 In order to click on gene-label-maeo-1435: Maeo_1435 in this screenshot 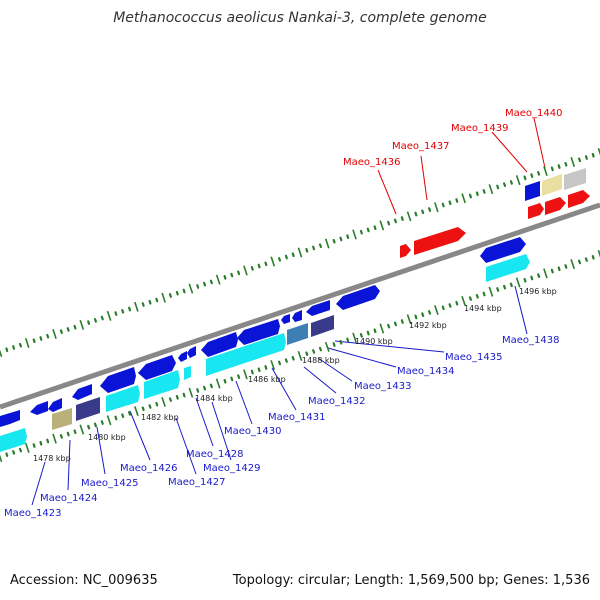, I will do `click(473, 357)`.